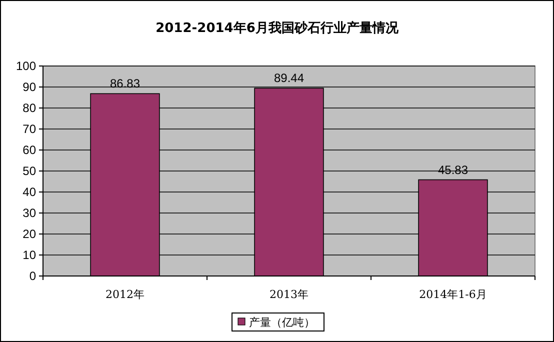 Image resolution: width=554 pixels, height=342 pixels. What do you see at coordinates (29, 108) in the screenshot?
I see `y-tick-label: 80` at bounding box center [29, 108].